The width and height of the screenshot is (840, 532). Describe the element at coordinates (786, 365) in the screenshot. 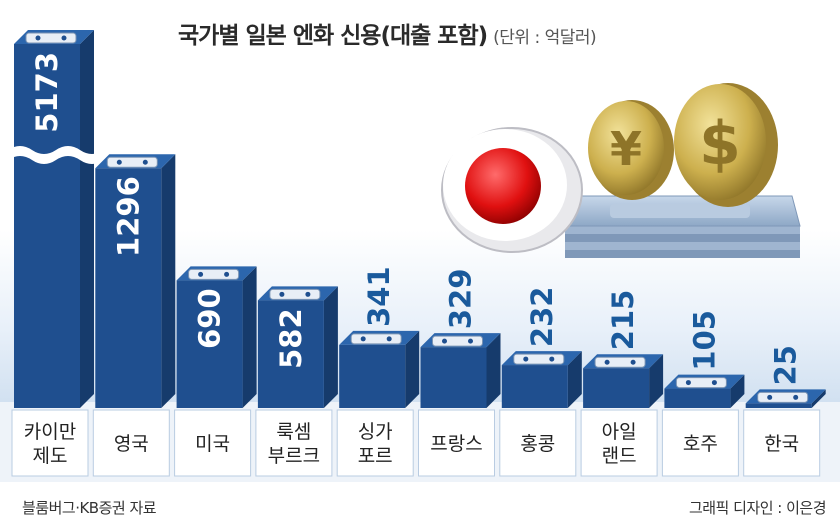

I see `value-label: 25` at that location.